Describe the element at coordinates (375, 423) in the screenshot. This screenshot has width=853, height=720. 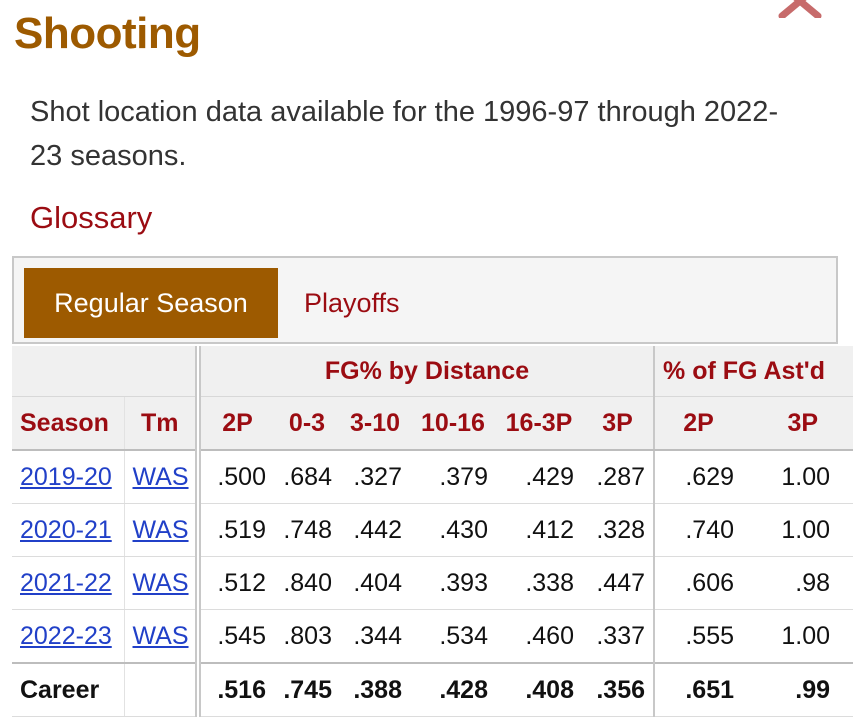
I see `header-3-10: 3-10` at that location.